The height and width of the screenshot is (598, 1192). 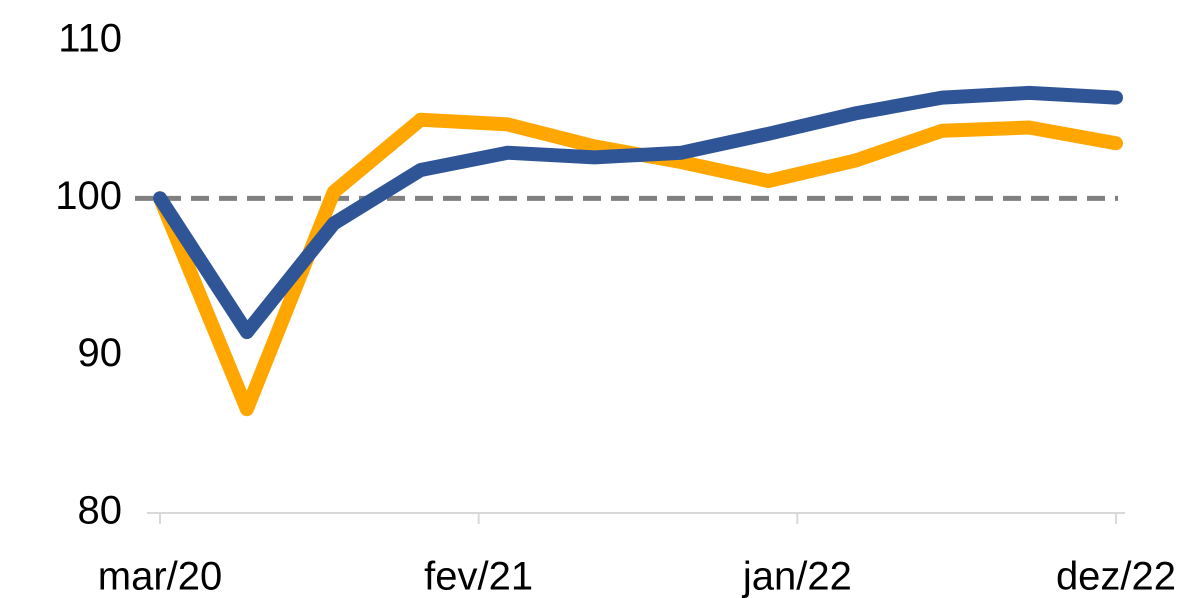 What do you see at coordinates (88, 196) in the screenshot?
I see `y-tick-label: 100` at bounding box center [88, 196].